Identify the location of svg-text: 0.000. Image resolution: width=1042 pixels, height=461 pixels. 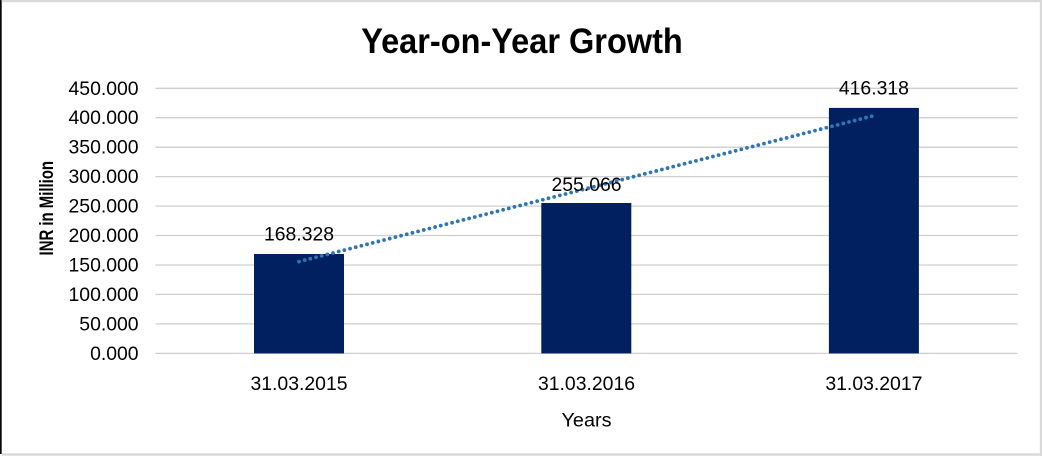
(114, 354).